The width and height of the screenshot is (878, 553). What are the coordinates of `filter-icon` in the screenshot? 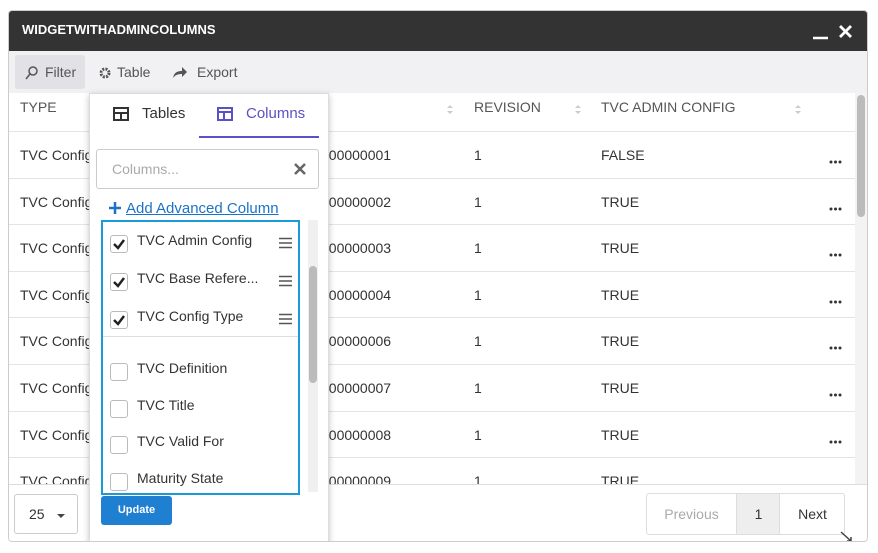 It's located at (31, 73).